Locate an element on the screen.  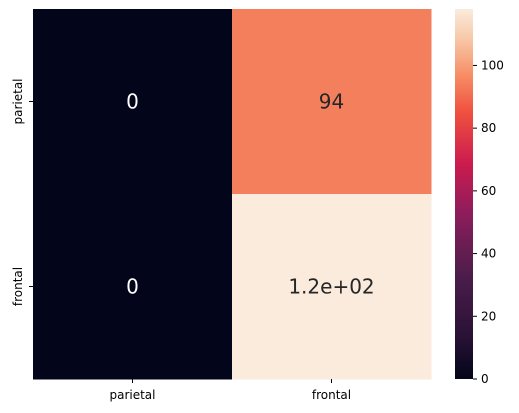
colorbar-tick-label: 20 is located at coordinates (488, 316).